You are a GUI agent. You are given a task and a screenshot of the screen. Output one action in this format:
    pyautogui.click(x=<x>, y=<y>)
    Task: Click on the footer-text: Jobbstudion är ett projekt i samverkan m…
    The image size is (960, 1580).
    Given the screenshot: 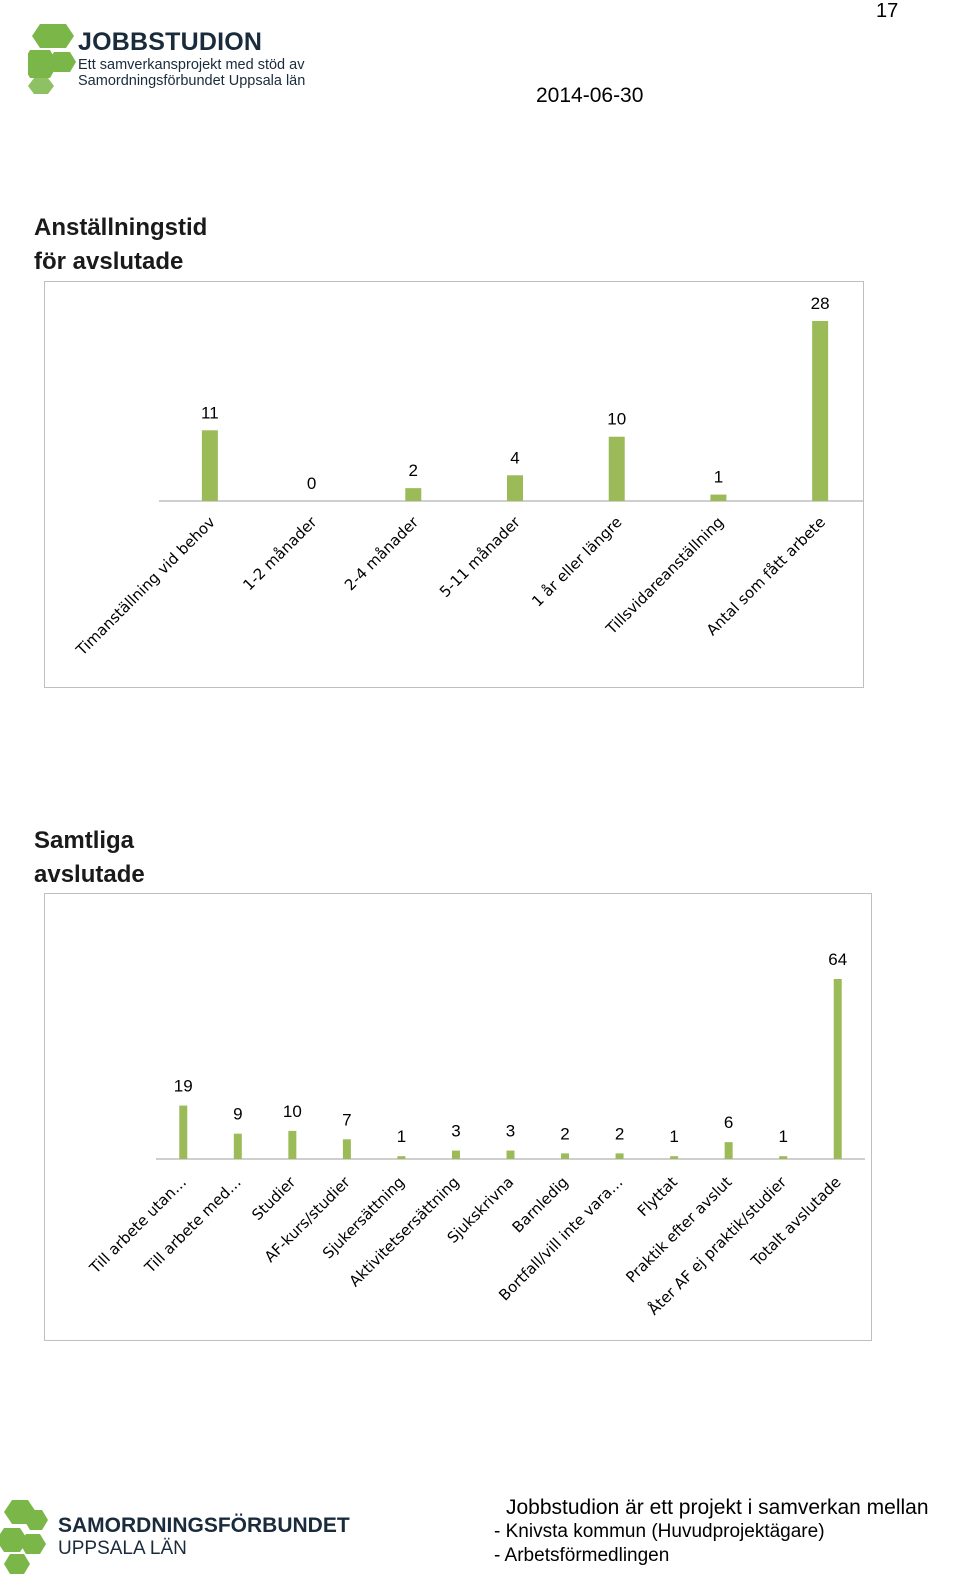 What is the action you would take?
    pyautogui.click(x=711, y=1532)
    